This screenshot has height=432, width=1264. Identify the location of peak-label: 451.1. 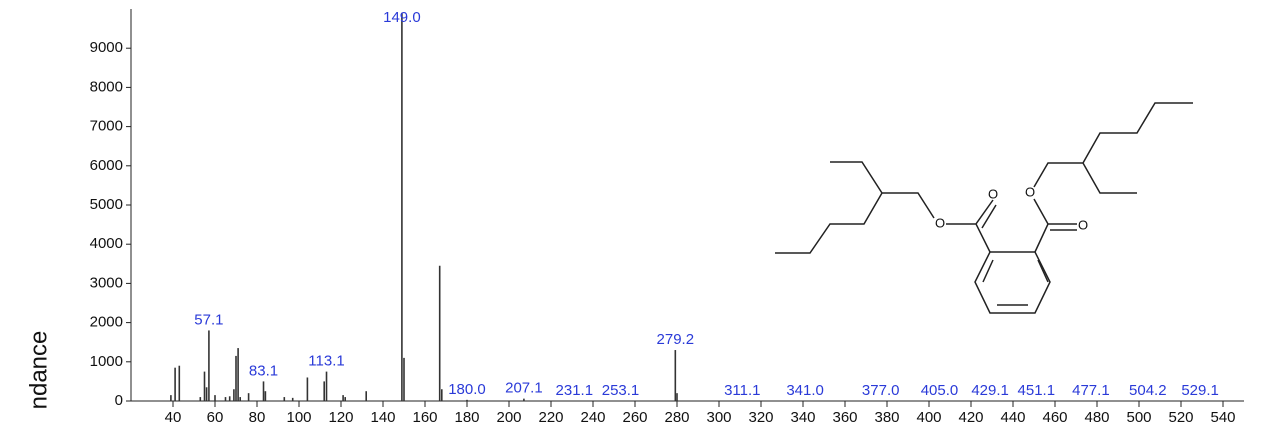
(1037, 390).